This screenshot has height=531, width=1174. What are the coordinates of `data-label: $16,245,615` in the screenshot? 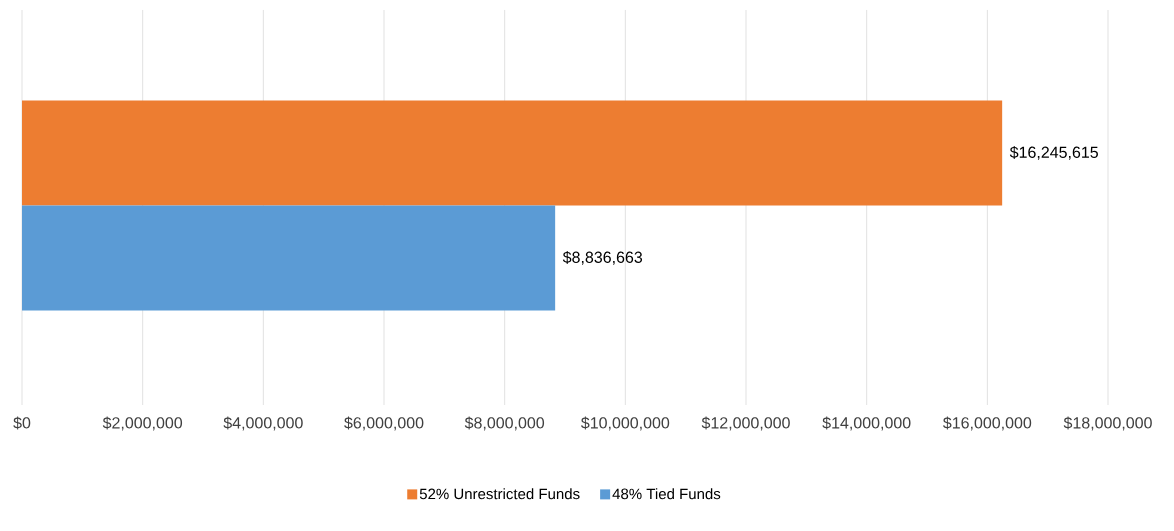 It's located at (1053, 152).